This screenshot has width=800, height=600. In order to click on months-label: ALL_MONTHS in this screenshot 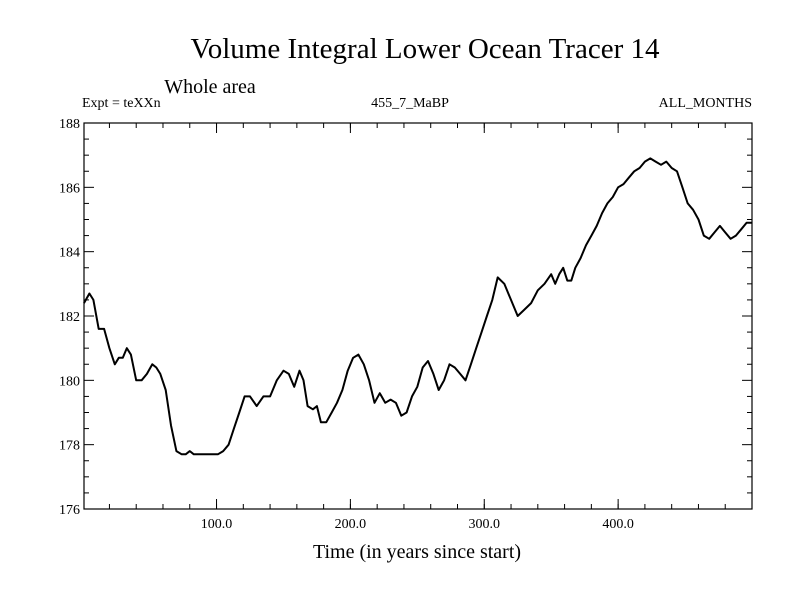, I will do `click(705, 103)`.